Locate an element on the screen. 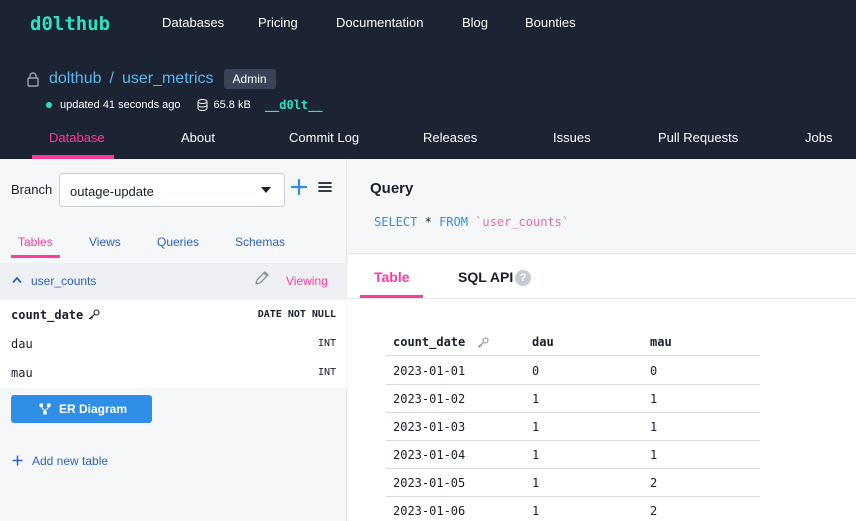  column-name: mau is located at coordinates (22, 373).